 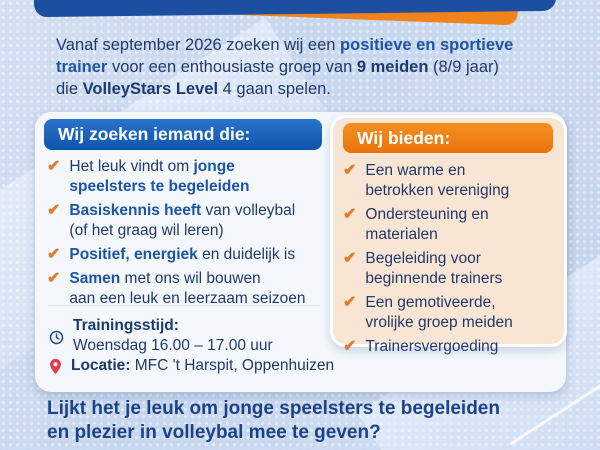 What do you see at coordinates (184, 305) in the screenshot?
I see `divider` at bounding box center [184, 305].